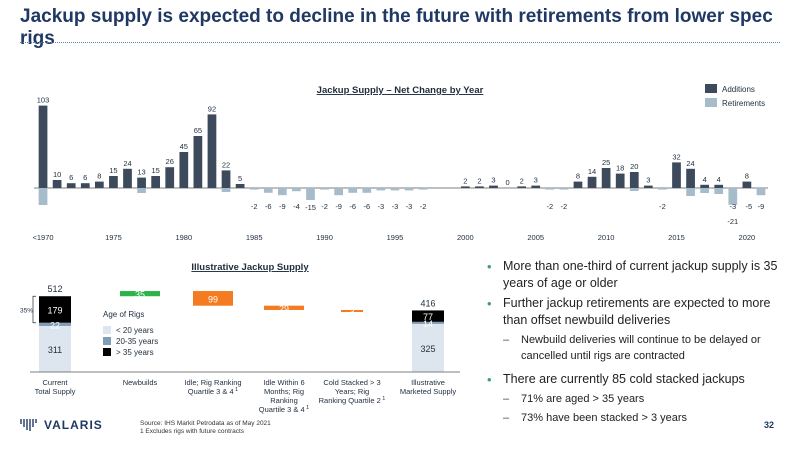 The width and height of the screenshot is (800, 449). What do you see at coordinates (479, 187) in the screenshot?
I see `bar-2001` at bounding box center [479, 187].